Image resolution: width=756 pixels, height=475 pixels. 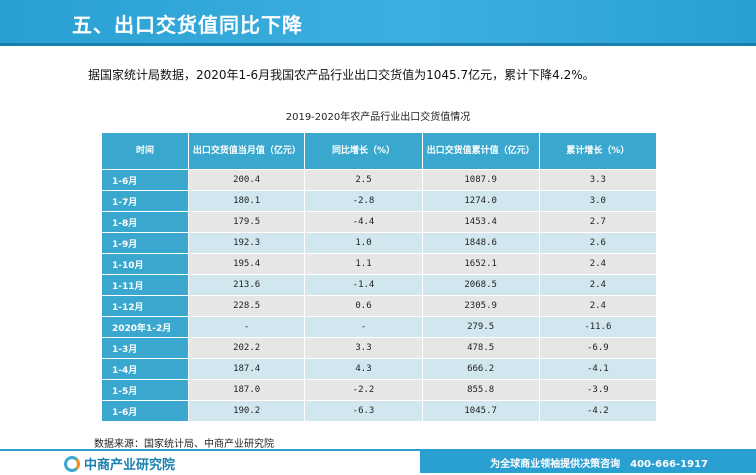 I want to click on footer-band: 为全球商业领袖提供决策咨询 400-666-1917, so click(x=588, y=462).